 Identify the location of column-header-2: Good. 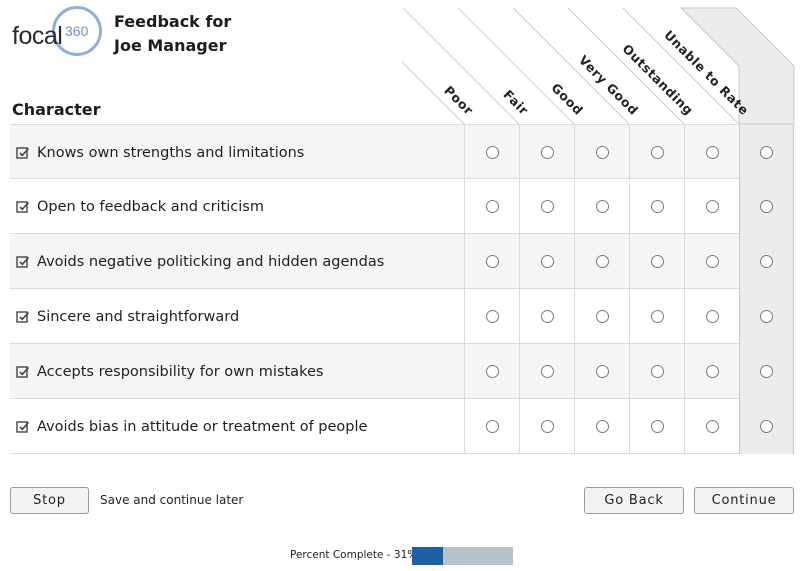
(567, 98).